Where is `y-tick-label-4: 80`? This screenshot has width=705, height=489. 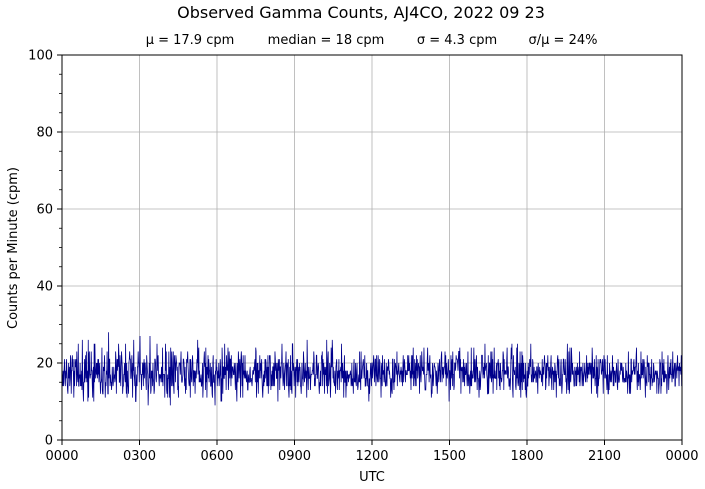
y-tick-label-4: 80 is located at coordinates (44, 133).